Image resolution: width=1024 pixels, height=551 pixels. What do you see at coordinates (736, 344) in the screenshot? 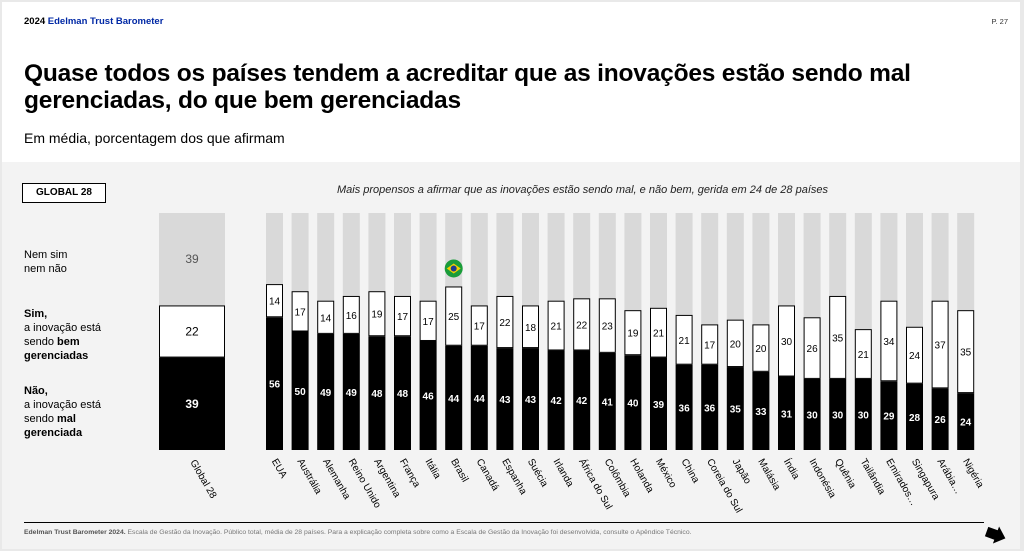
I see `bar-18-sim-label: 20` at bounding box center [736, 344].